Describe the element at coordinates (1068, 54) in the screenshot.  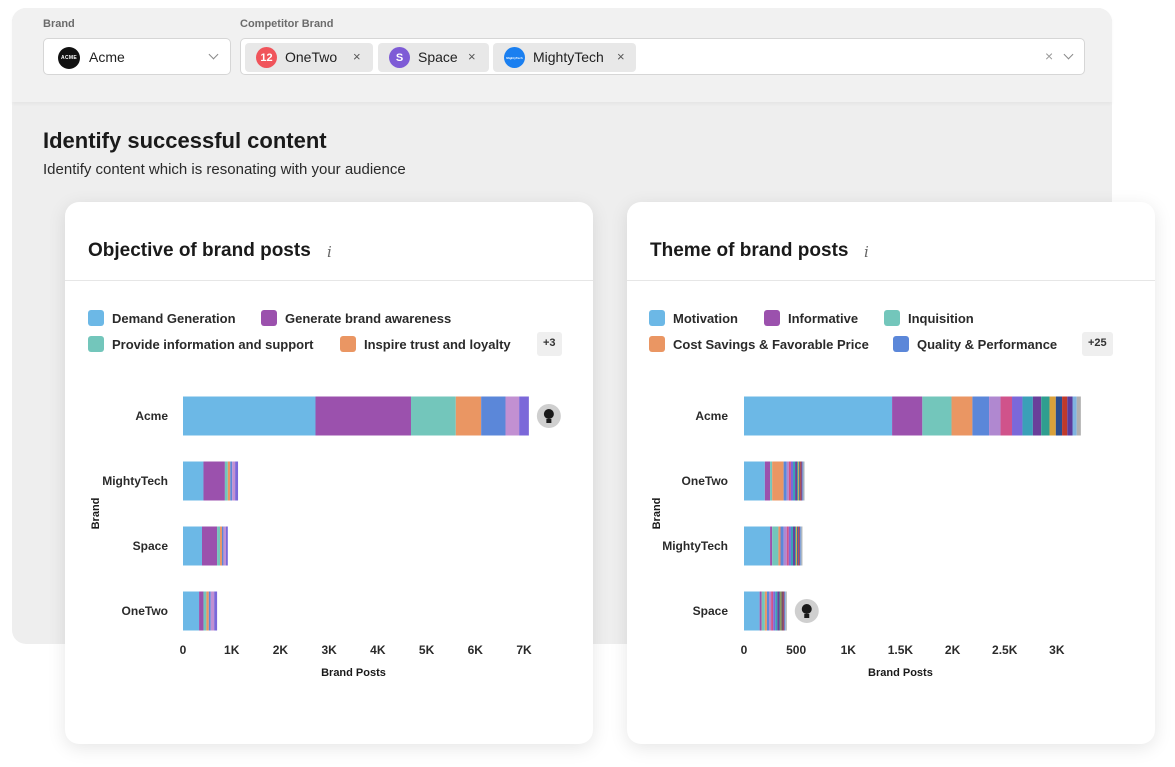
I see `chevron-down-icon` at that location.